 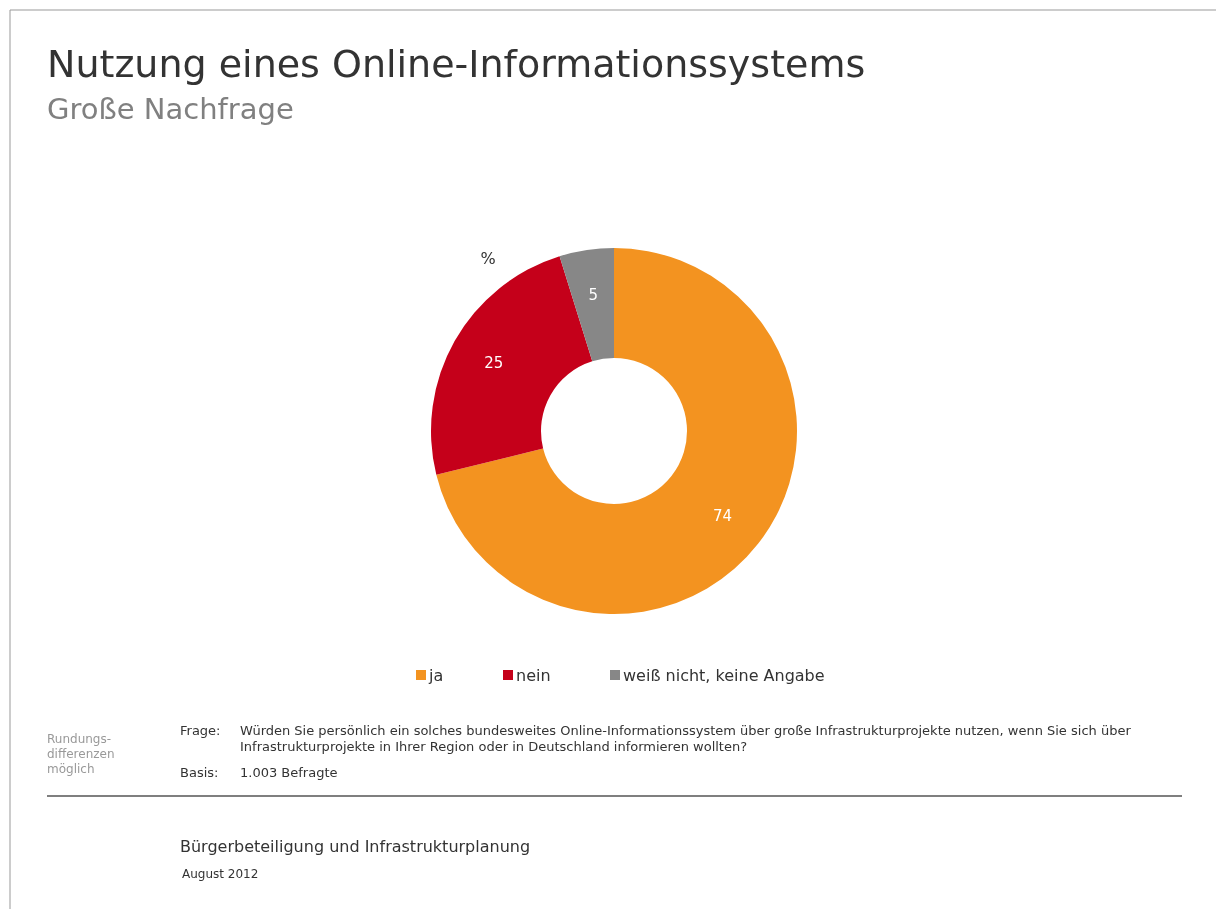 What do you see at coordinates (723, 516) in the screenshot?
I see `data-label: 74` at bounding box center [723, 516].